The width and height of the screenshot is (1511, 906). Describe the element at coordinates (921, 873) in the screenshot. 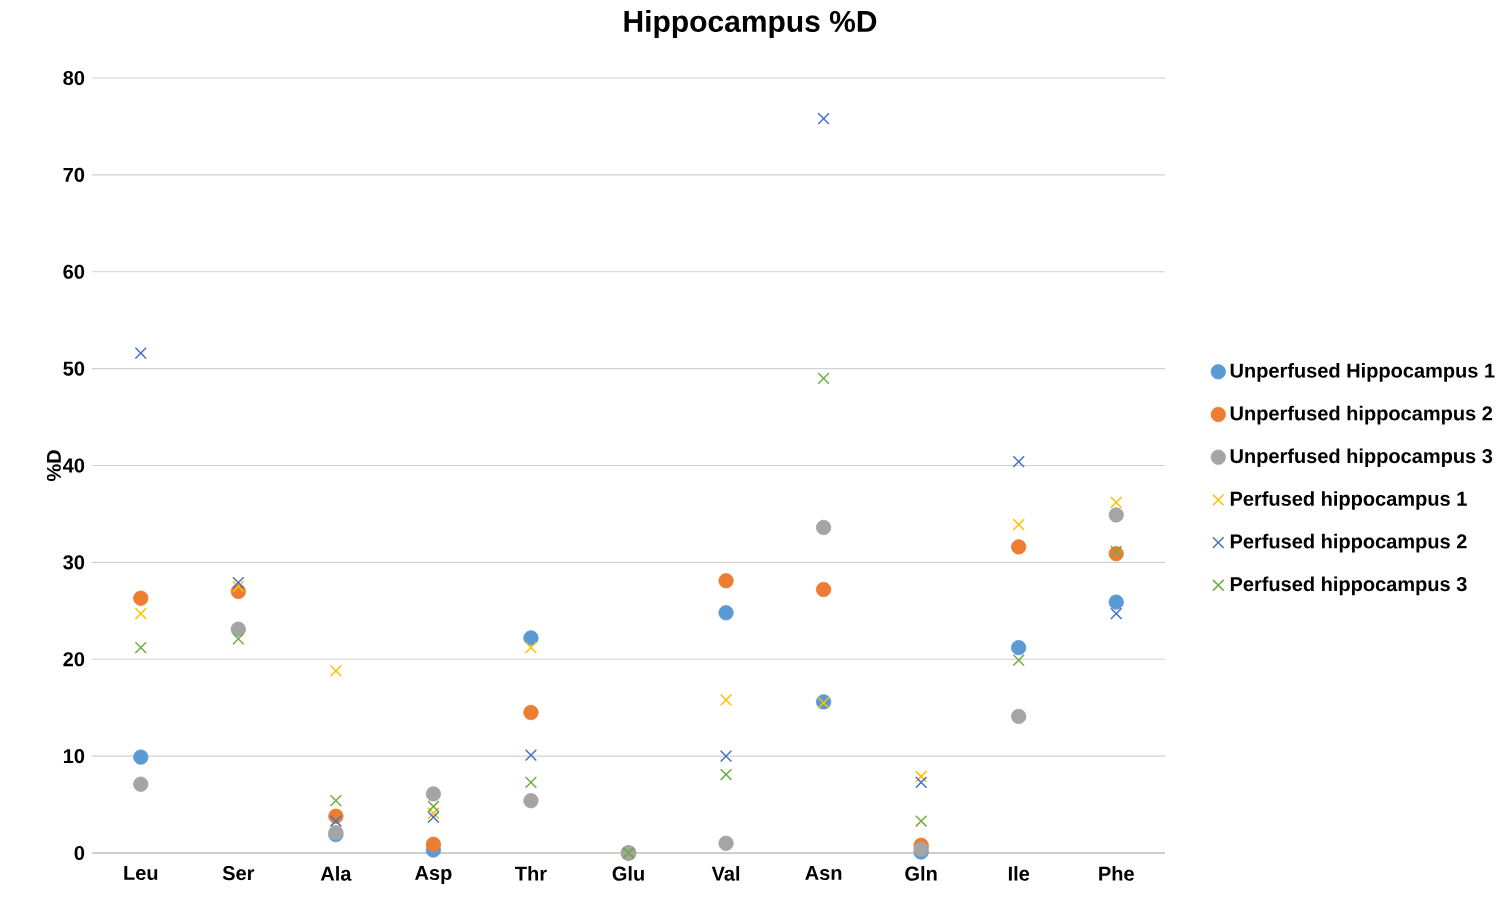

I see `x-tick-label: Gln` at that location.